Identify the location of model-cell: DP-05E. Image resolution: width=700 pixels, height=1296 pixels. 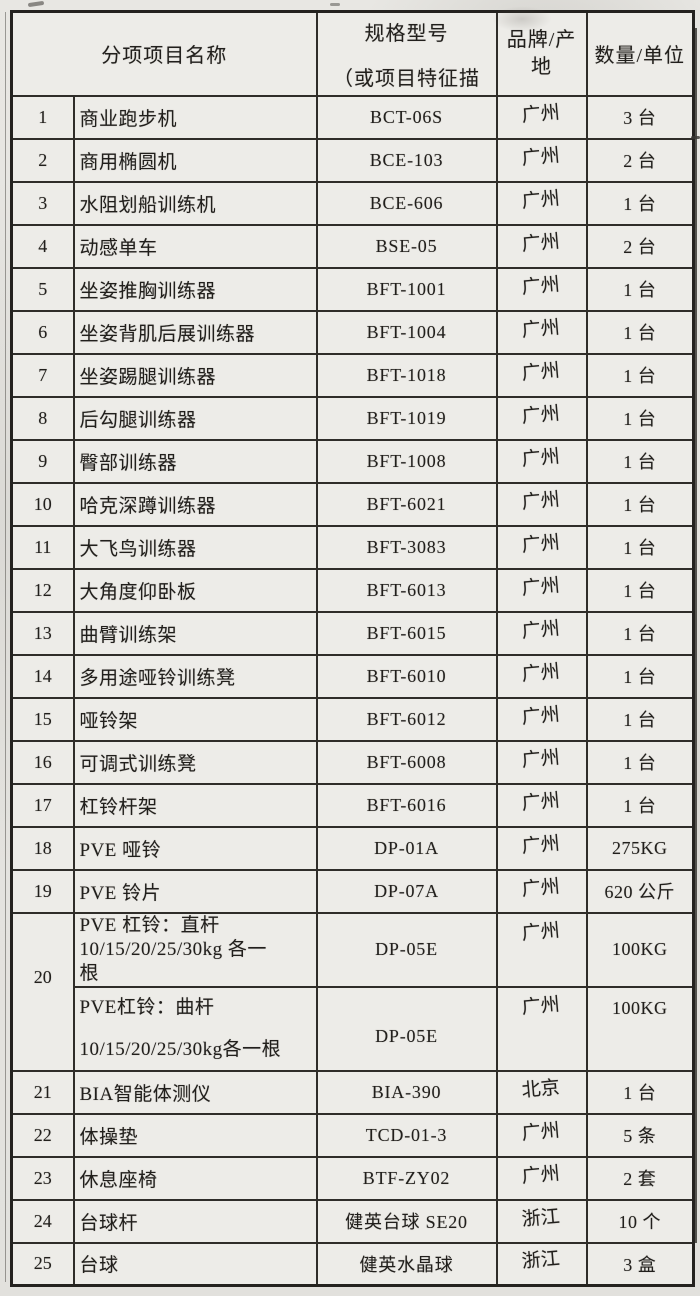
(406, 949).